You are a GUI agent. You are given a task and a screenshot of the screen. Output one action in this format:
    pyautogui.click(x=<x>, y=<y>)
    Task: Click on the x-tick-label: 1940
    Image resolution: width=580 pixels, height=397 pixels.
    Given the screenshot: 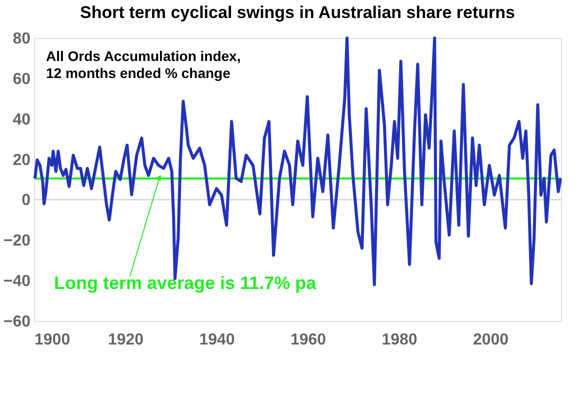 What is the action you would take?
    pyautogui.click(x=217, y=340)
    